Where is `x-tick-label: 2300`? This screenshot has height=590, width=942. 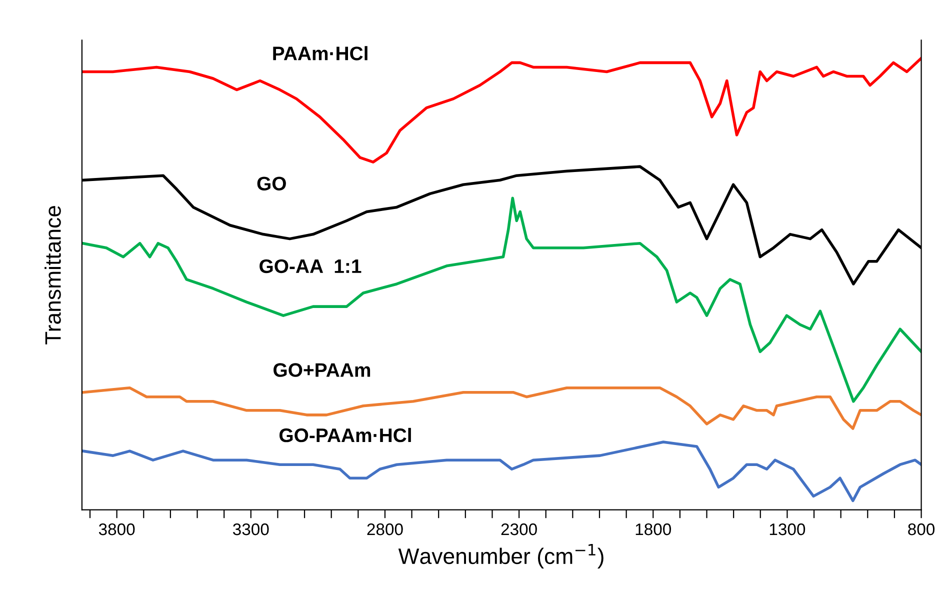 x-tick-label: 2300 is located at coordinates (519, 529).